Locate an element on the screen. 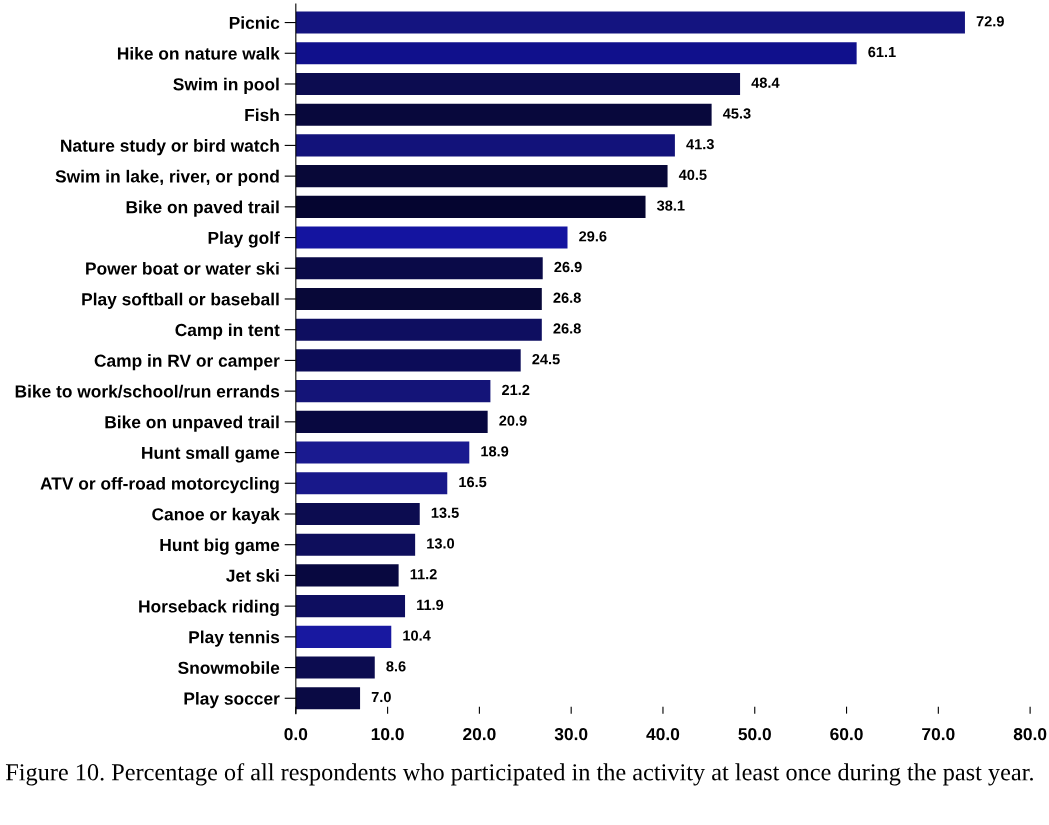  data-label: 24.5 is located at coordinates (546, 359).